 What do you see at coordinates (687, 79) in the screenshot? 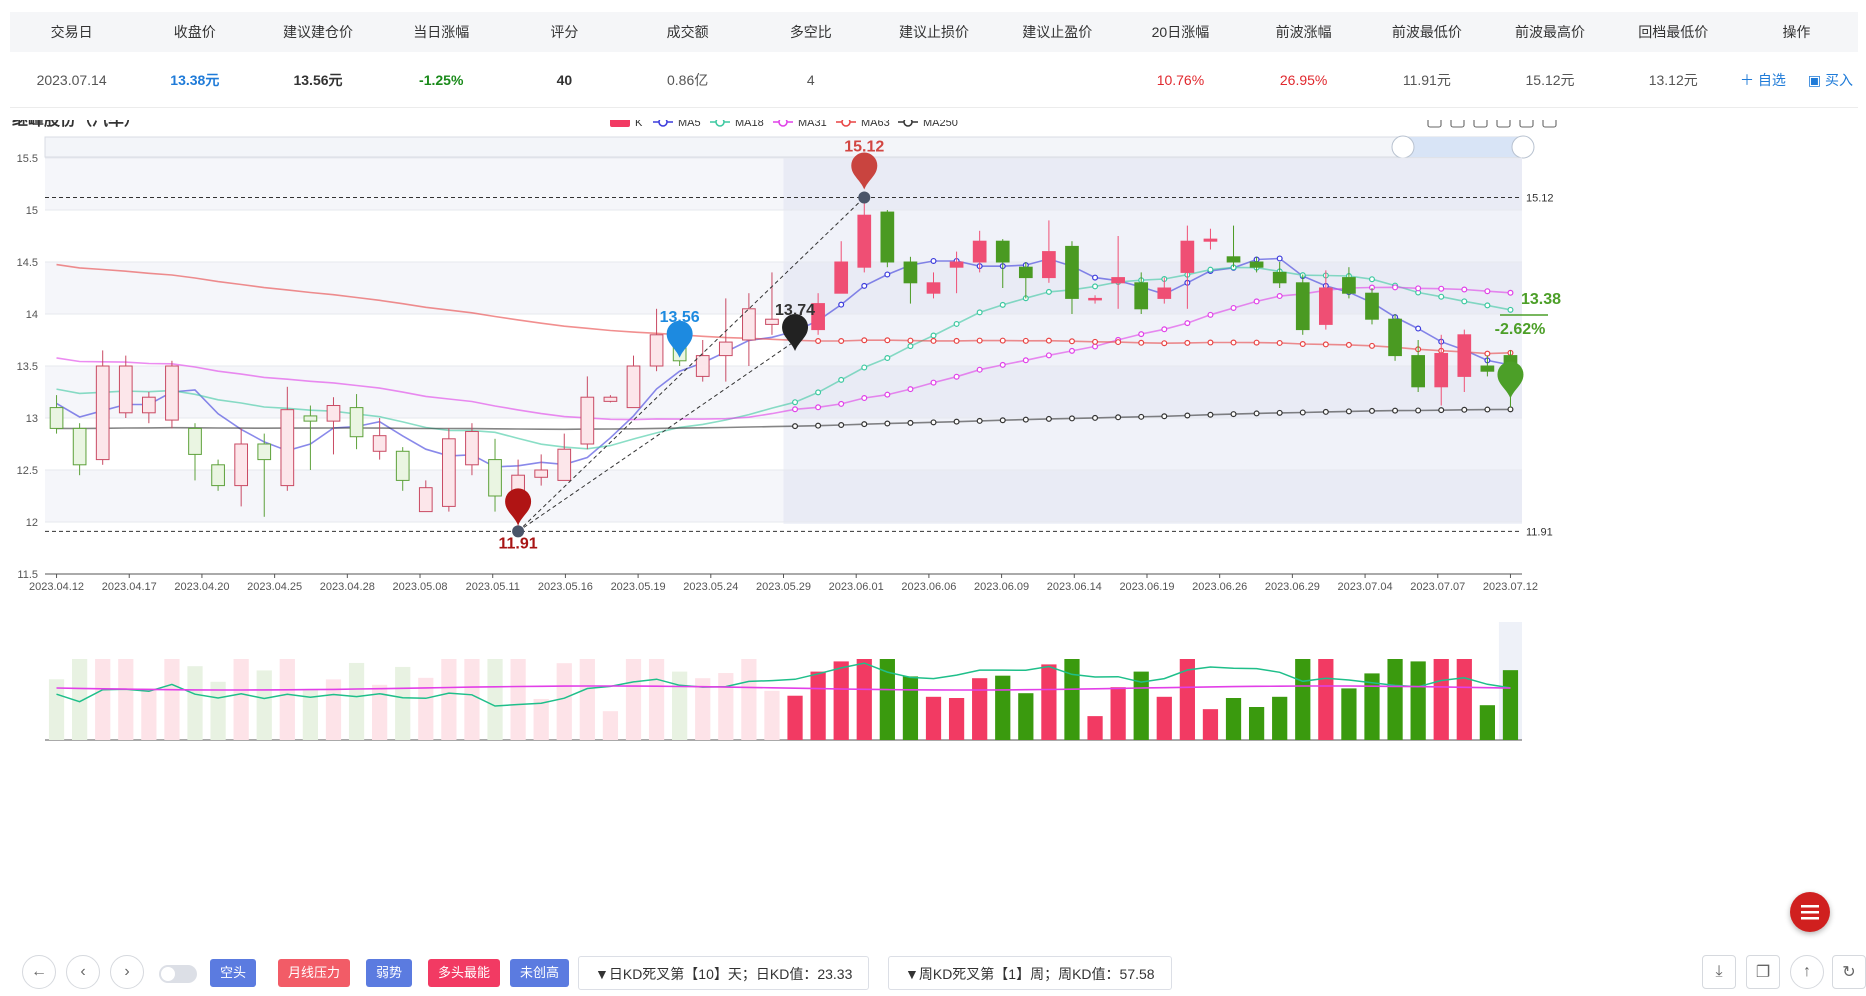
I see `cell-amount: 0.86亿` at bounding box center [687, 79].